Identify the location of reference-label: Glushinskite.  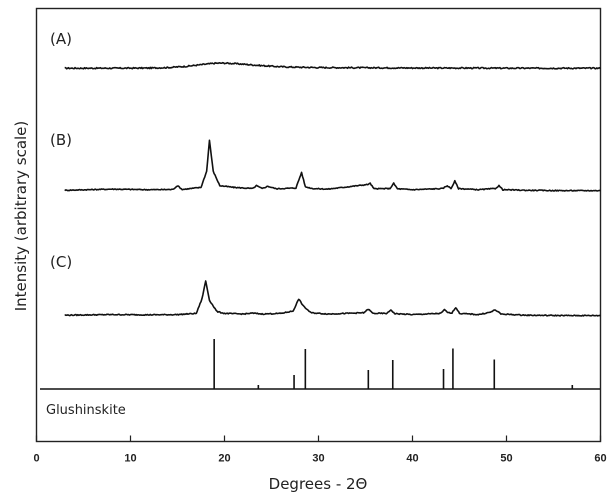
(86, 410).